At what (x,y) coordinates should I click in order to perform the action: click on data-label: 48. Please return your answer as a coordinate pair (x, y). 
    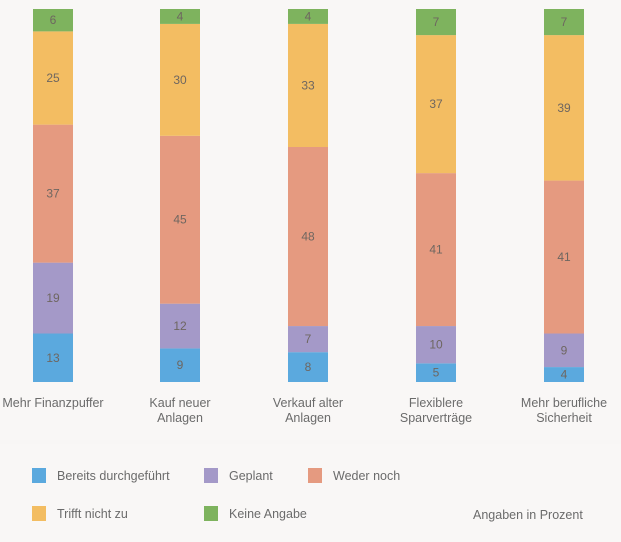
    Looking at the image, I should click on (308, 237).